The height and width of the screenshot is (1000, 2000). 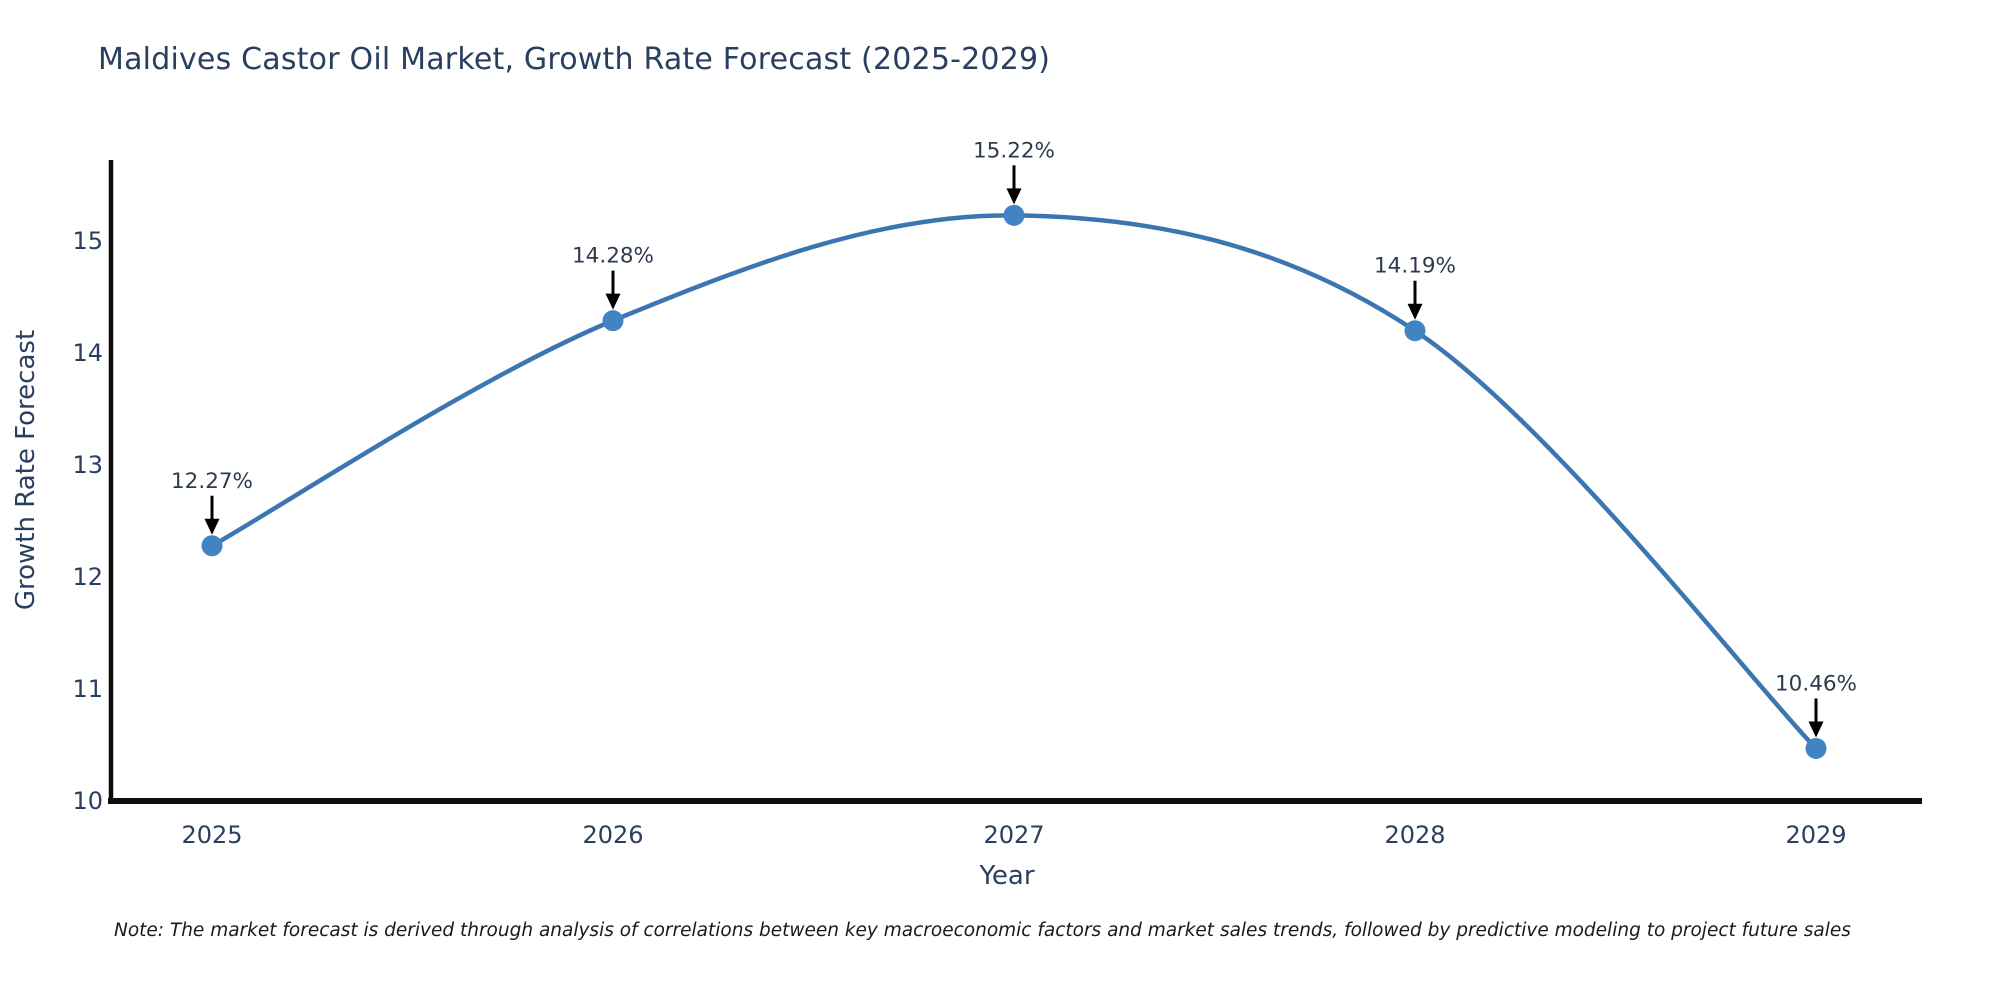 What do you see at coordinates (87, 353) in the screenshot?
I see `y-tick-label: 14` at bounding box center [87, 353].